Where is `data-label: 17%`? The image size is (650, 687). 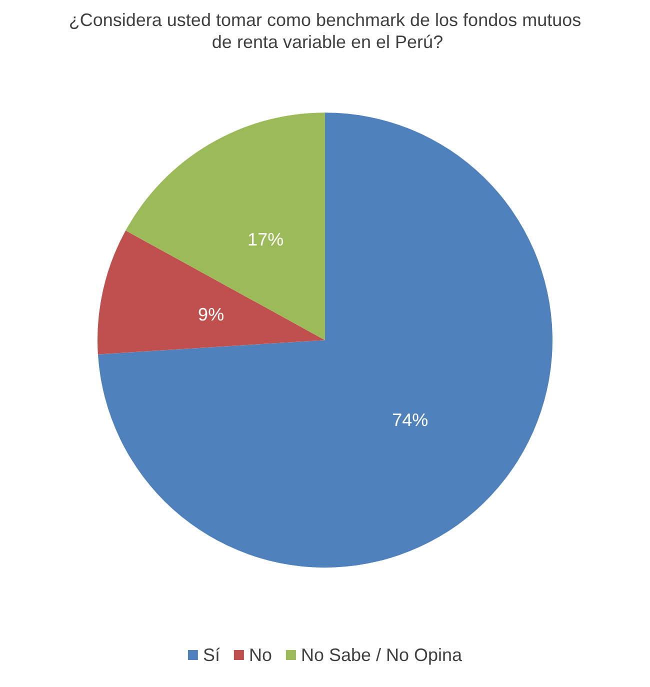 data-label: 17% is located at coordinates (266, 240).